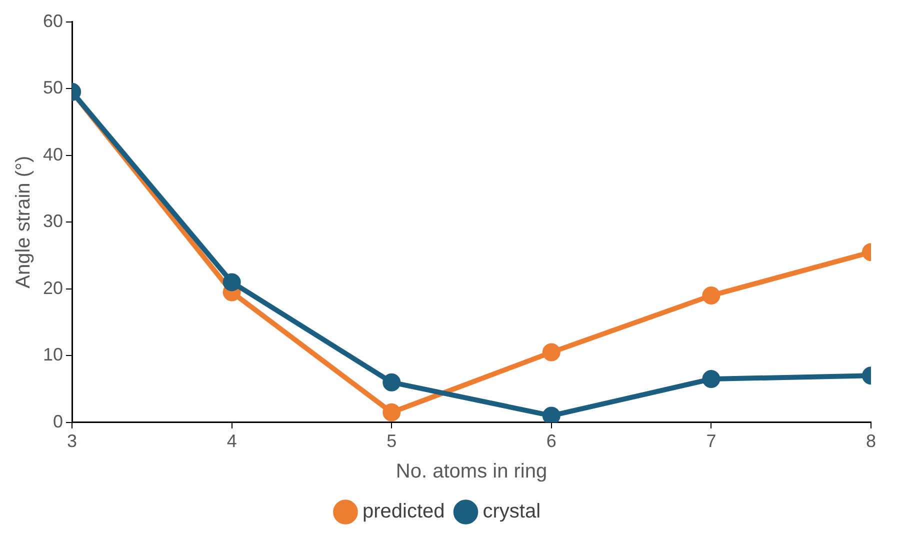 The image size is (901, 540). I want to click on x-axis-title: No. atoms in ring, so click(472, 471).